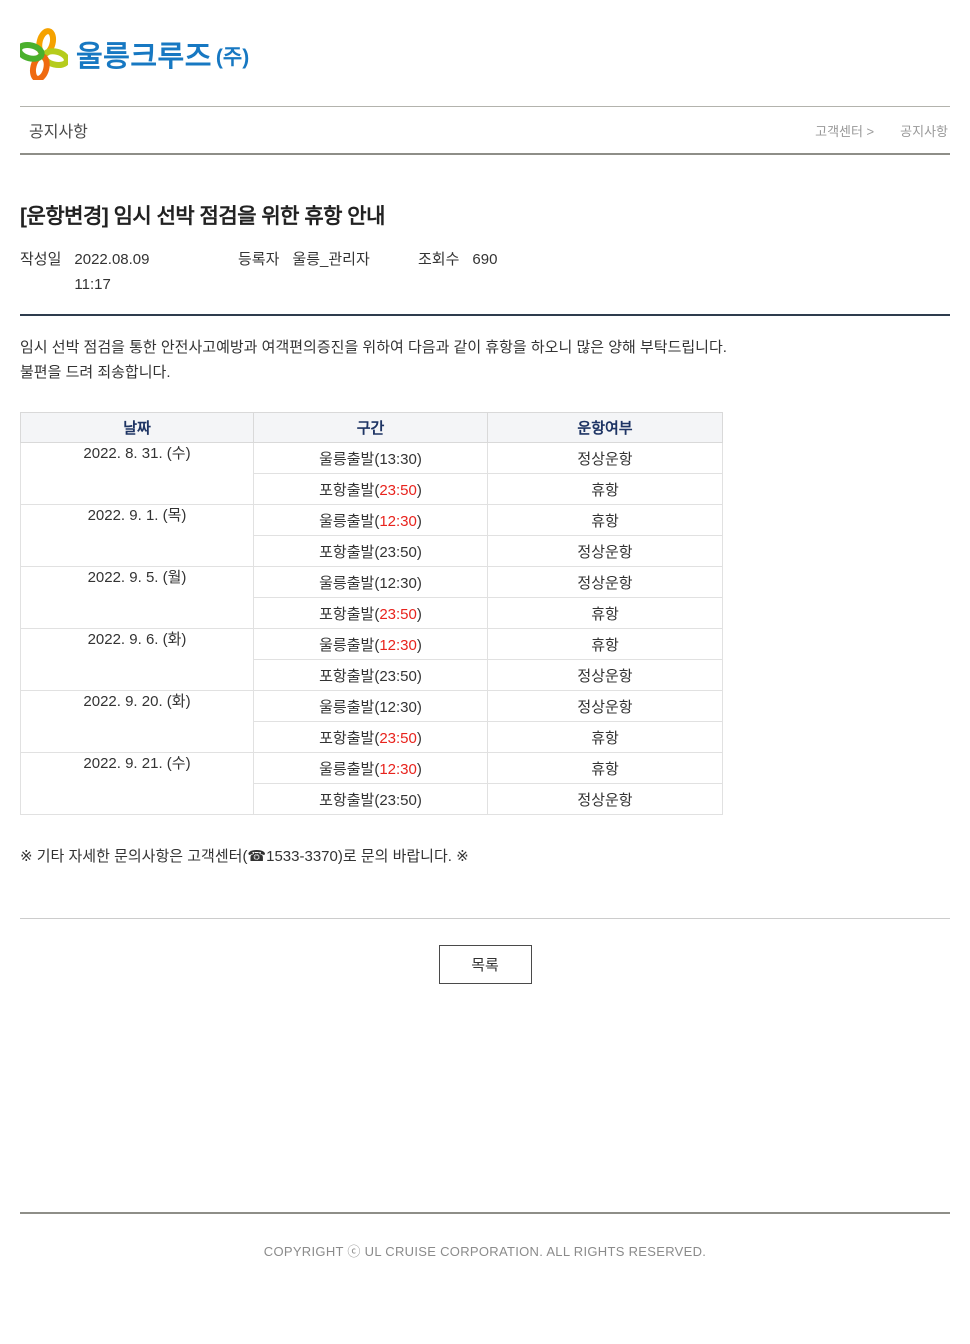  Describe the element at coordinates (485, 130) in the screenshot. I see `section-bar: 공지사항 고객센터 > 공지사항` at that location.